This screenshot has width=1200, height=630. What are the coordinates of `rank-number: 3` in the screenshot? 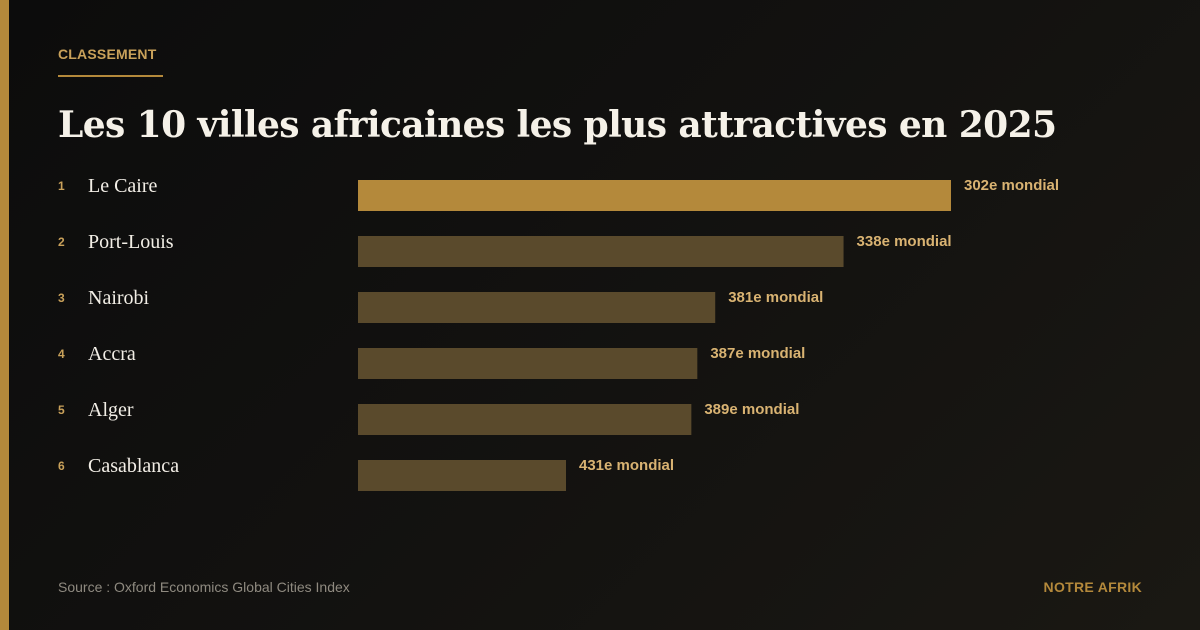 It's located at (61, 298).